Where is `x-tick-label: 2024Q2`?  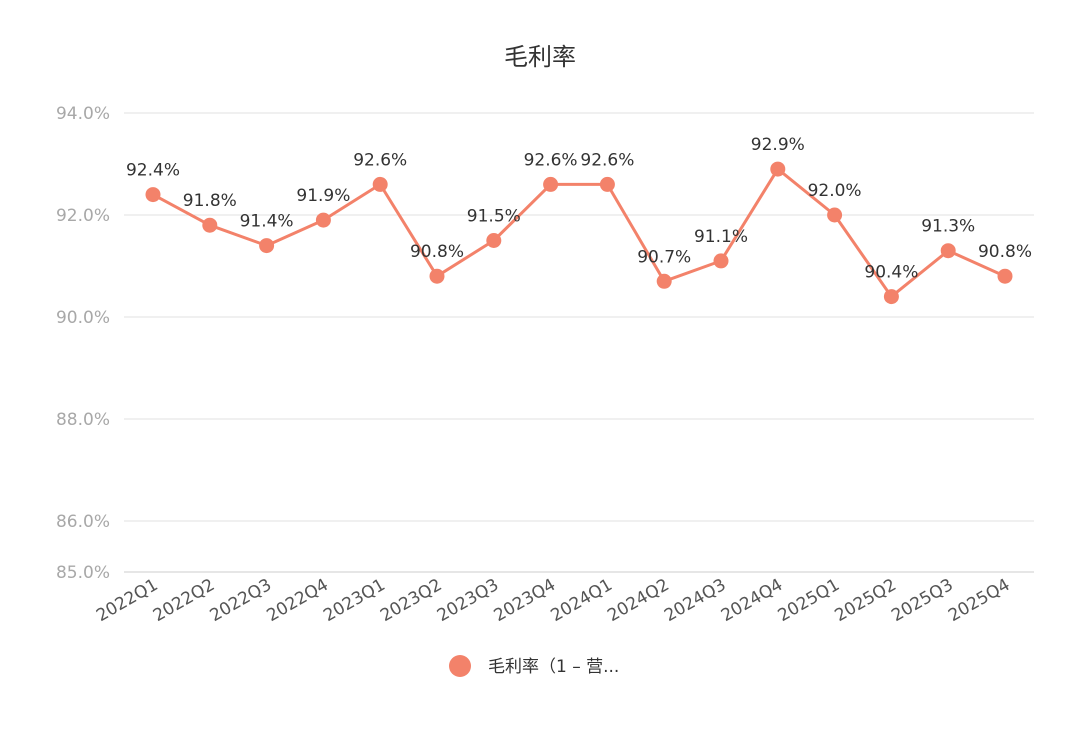 x-tick-label: 2024Q2 is located at coordinates (638, 600).